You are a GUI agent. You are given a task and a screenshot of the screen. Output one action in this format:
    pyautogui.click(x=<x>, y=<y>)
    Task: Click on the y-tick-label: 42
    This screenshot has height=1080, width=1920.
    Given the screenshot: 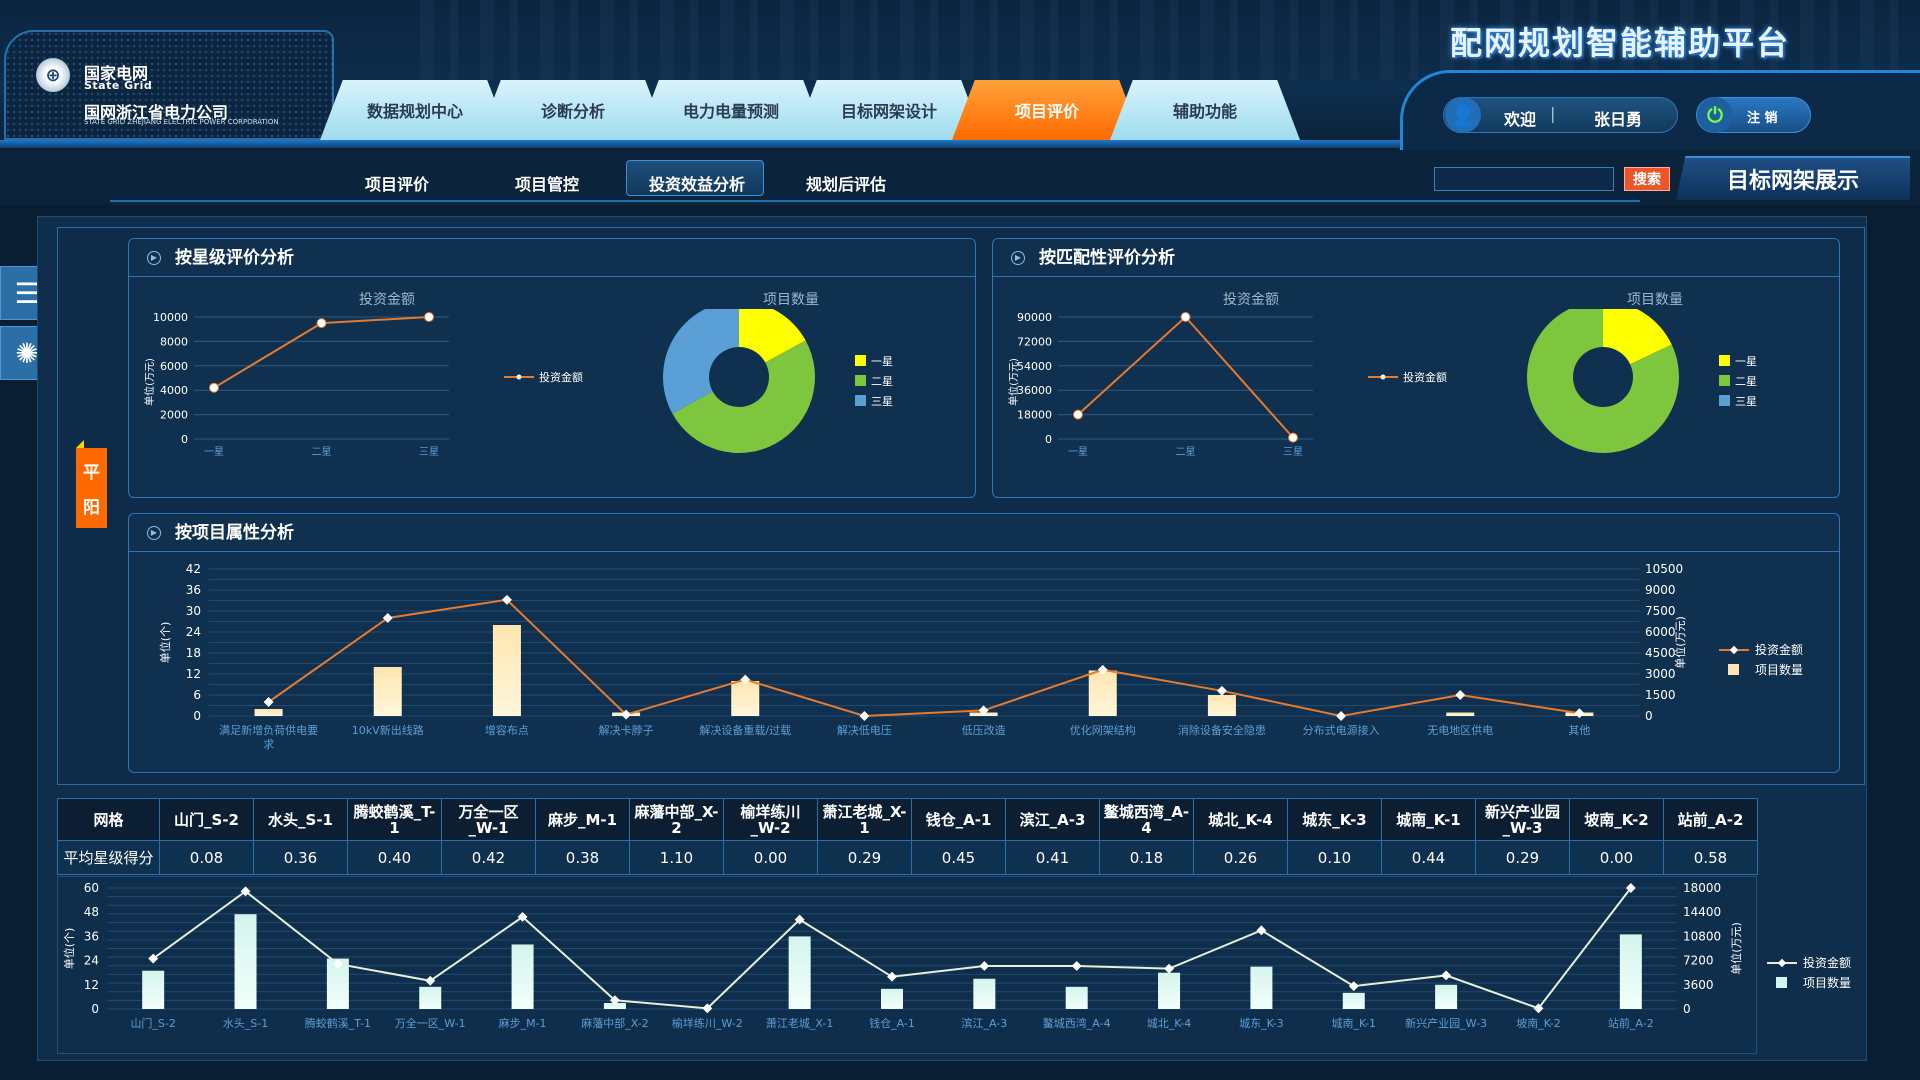 What is the action you would take?
    pyautogui.click(x=193, y=569)
    